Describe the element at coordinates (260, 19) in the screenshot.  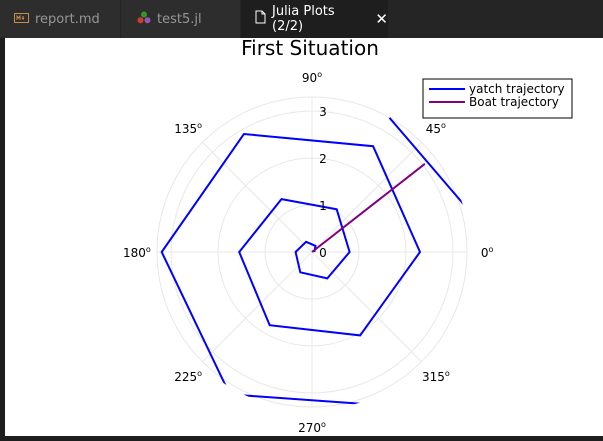
I see `document-icon` at that location.